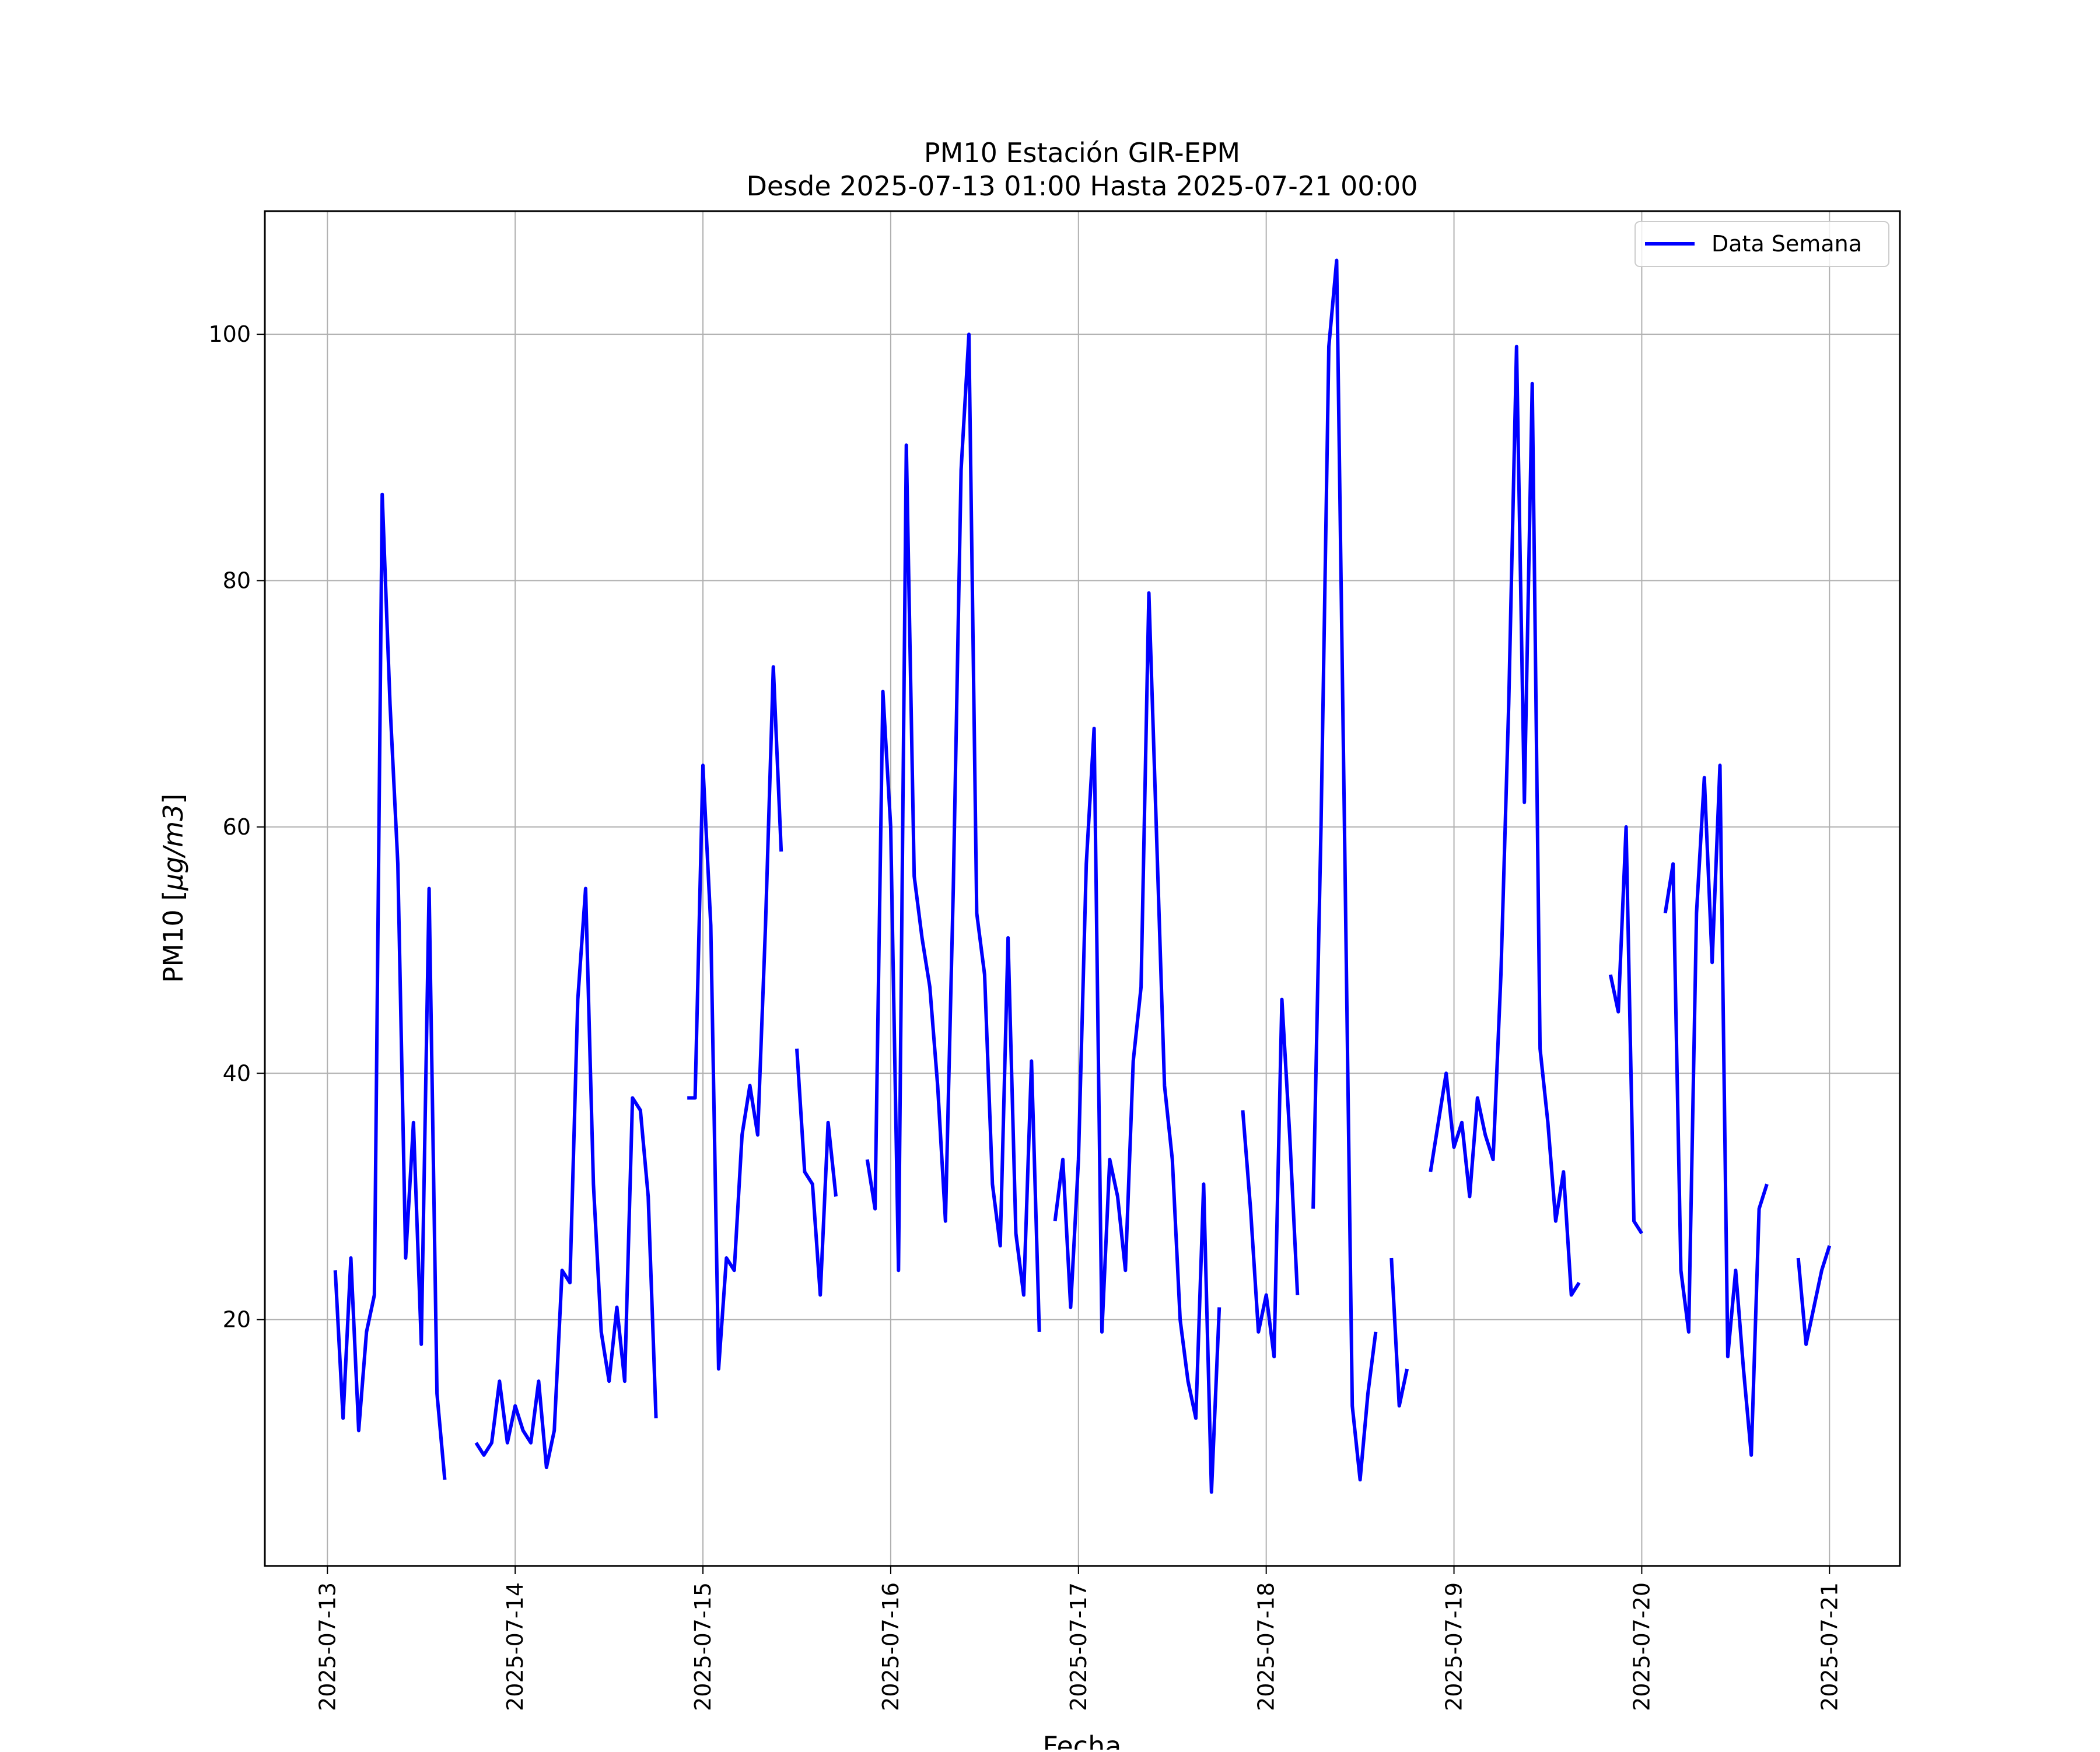  Describe the element at coordinates (173, 799) in the screenshot. I see `y-axis-label-close: ]` at that location.